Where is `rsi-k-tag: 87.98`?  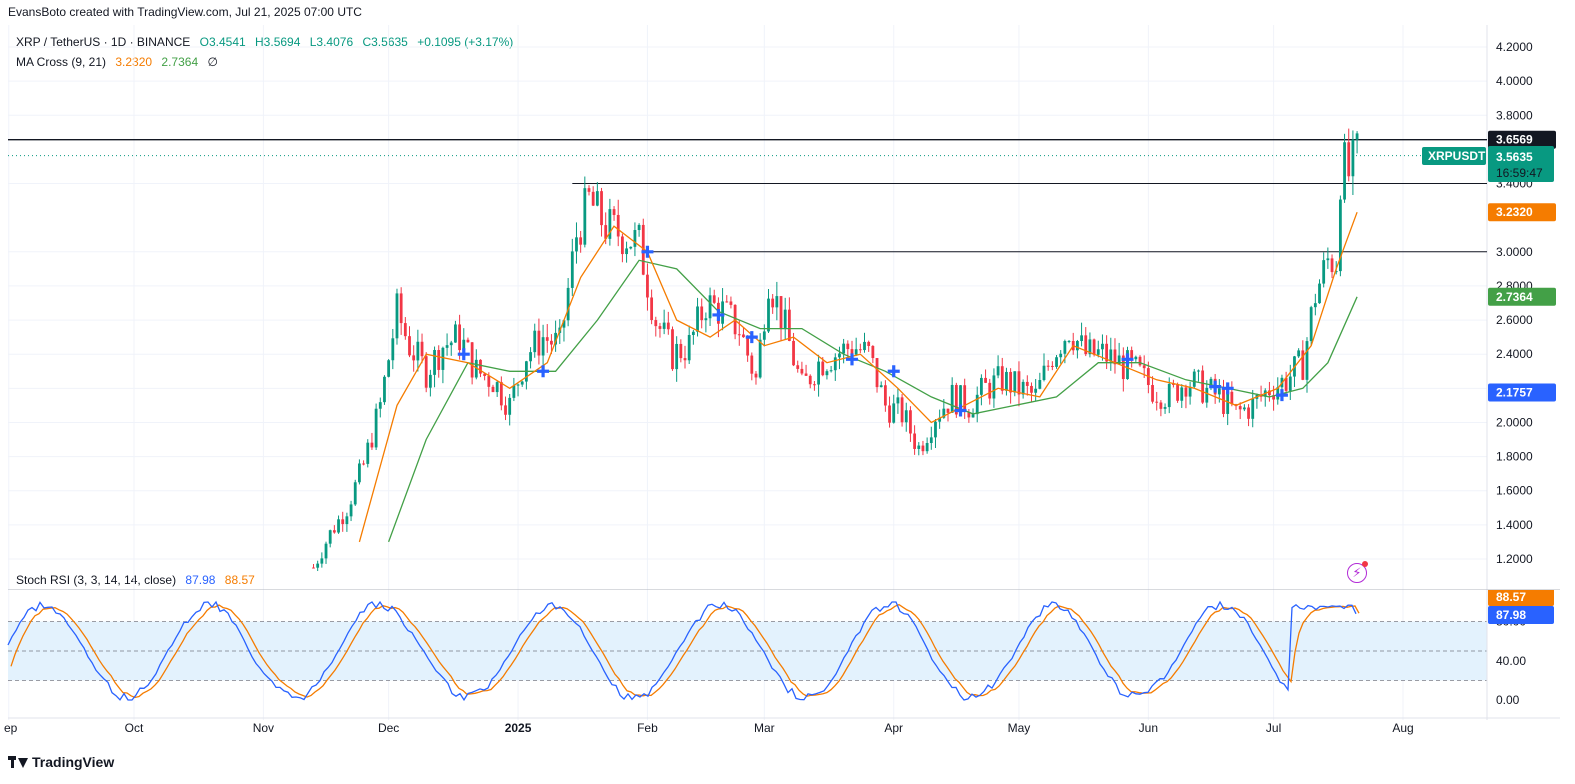 rsi-k-tag: 87.98 is located at coordinates (1521, 615).